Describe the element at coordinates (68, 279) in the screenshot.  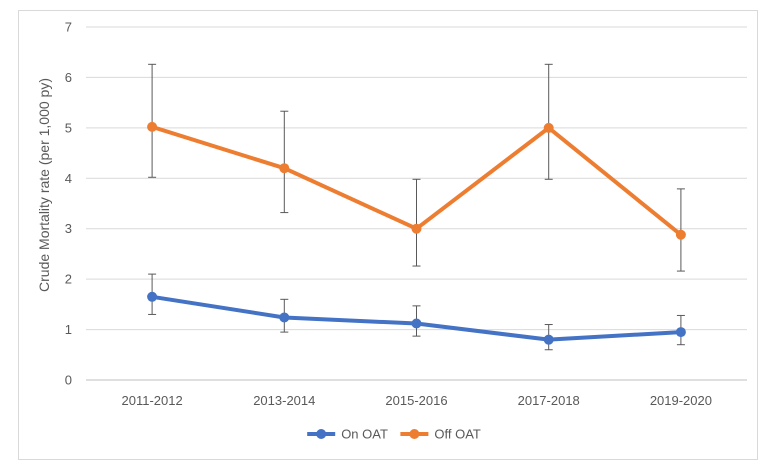
I see `y-tick-label: 2` at that location.